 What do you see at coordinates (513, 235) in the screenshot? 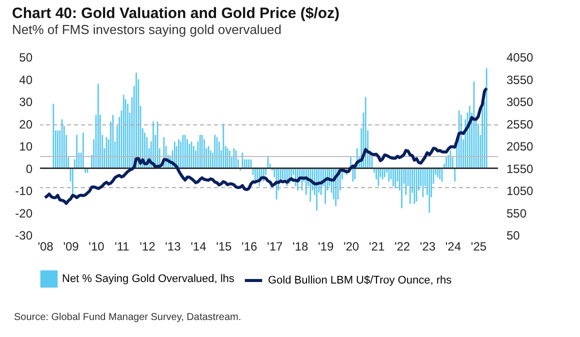
I see `y2-tick-label: 50` at bounding box center [513, 235].